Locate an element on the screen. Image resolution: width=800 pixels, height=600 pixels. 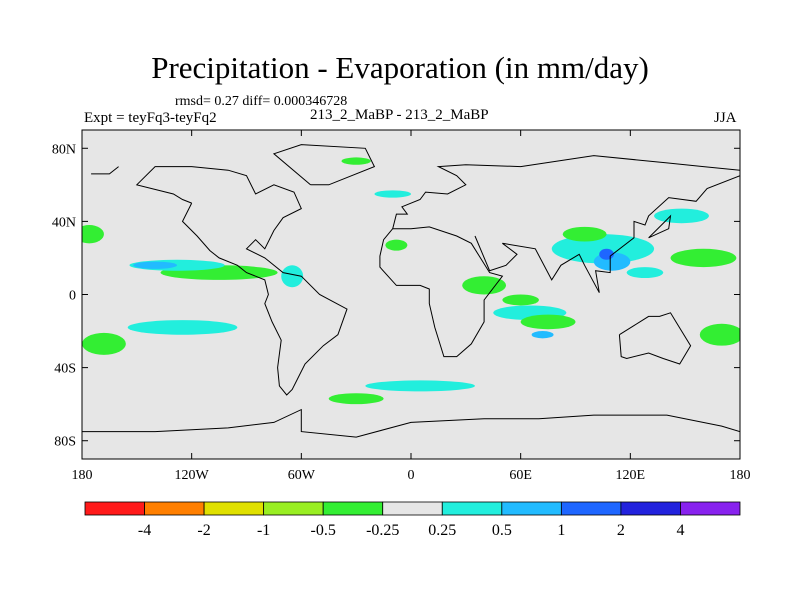
colorbar-label: -0.25 is located at coordinates (382, 530).